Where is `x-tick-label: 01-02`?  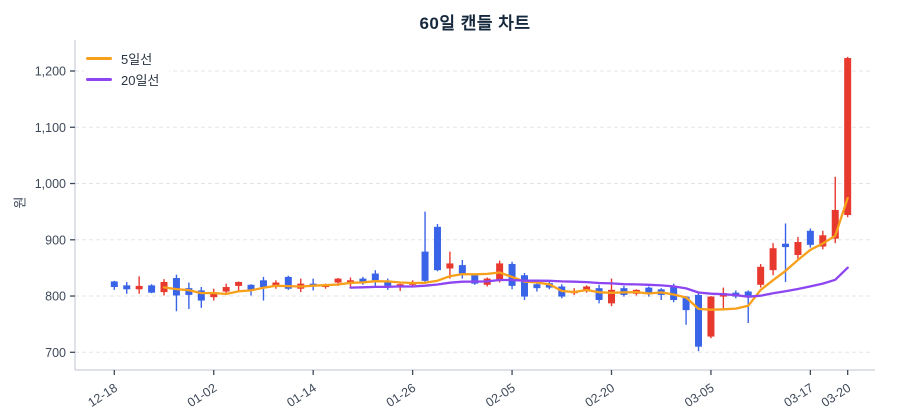
x-tick-label: 01-02 is located at coordinates (202, 395).